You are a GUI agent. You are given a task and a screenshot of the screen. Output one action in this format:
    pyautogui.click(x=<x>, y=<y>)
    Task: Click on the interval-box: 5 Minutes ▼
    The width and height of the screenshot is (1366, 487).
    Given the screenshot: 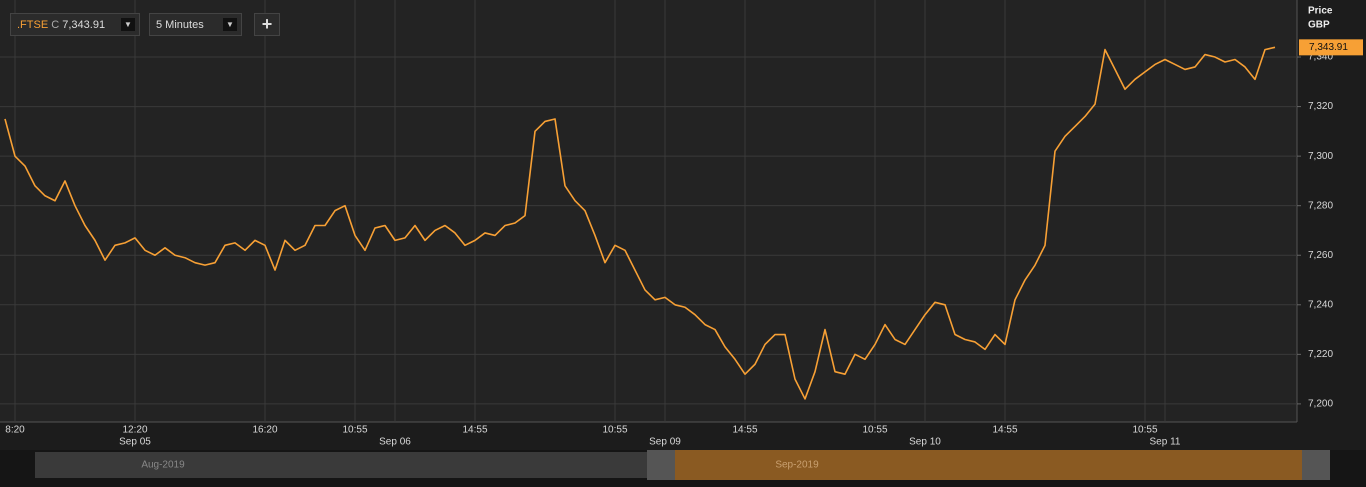 What is the action you would take?
    pyautogui.click(x=195, y=24)
    